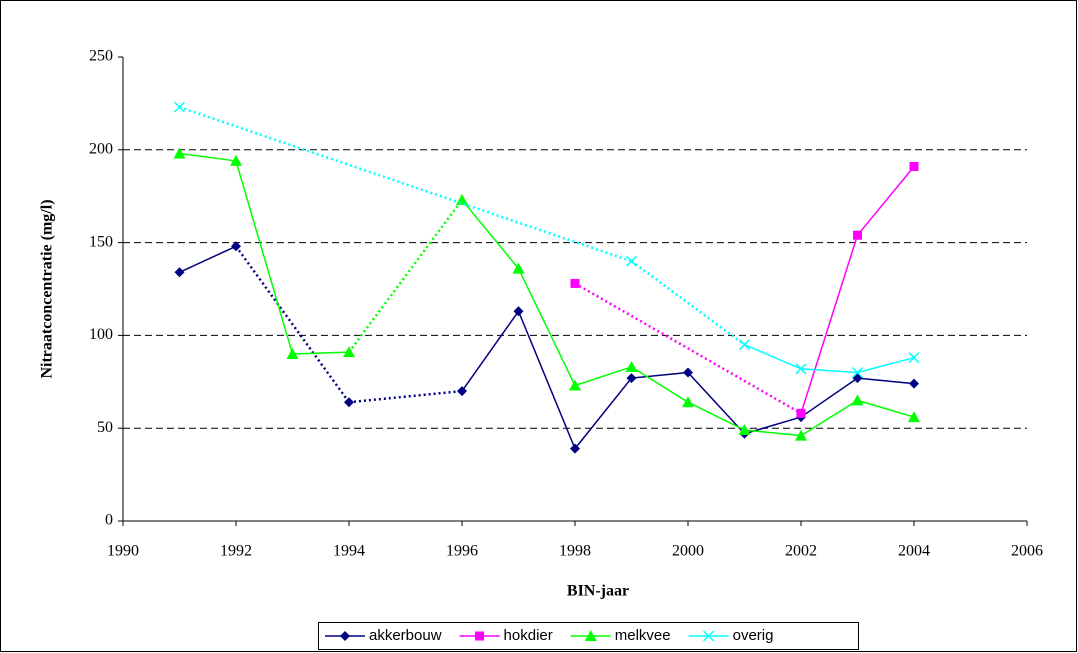  What do you see at coordinates (753, 635) in the screenshot?
I see `legend-label: overig` at bounding box center [753, 635].